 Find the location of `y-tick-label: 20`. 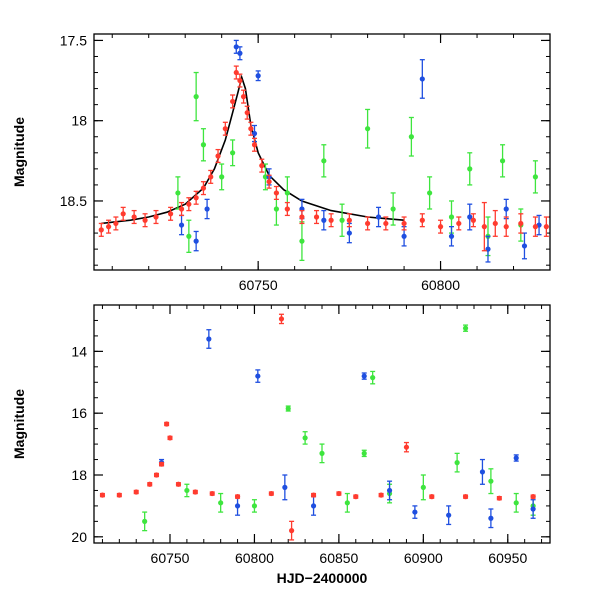

y-tick-label: 20 is located at coordinates (79, 537).